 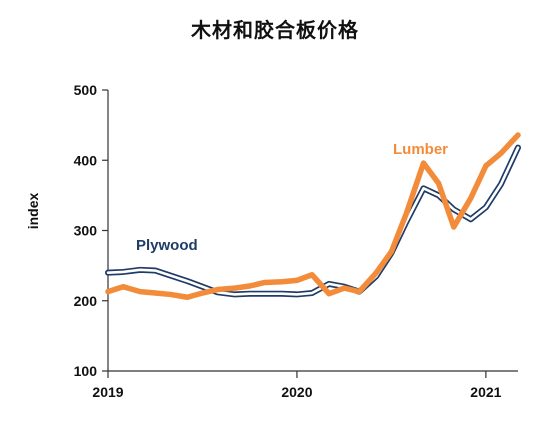 I want to click on y-tick-label: 100, so click(x=86, y=371).